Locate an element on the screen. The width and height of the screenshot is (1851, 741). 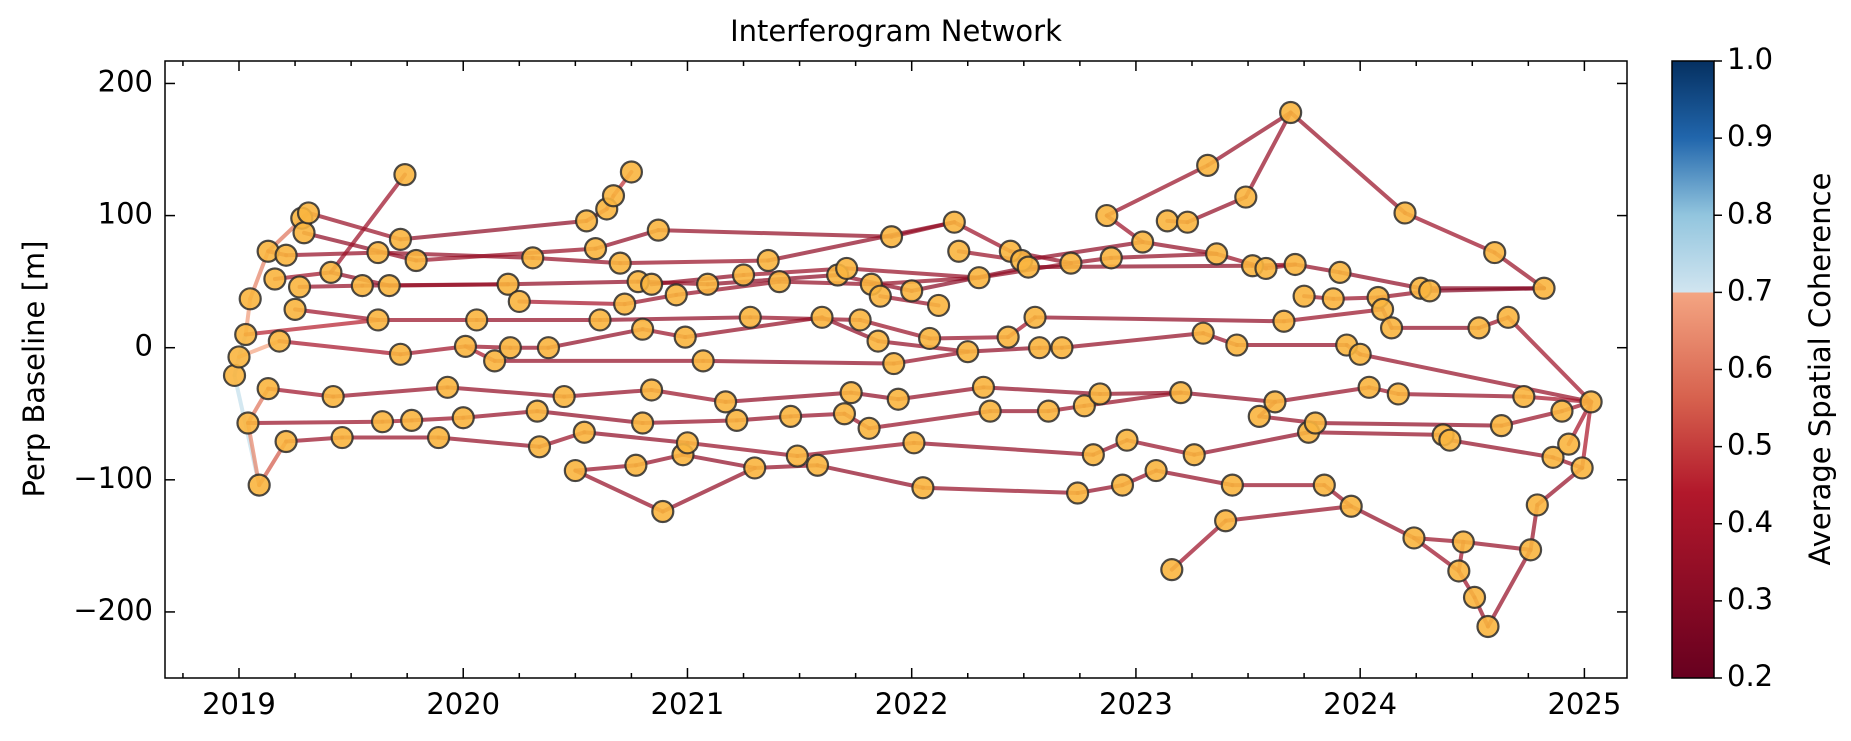
colorbar-label: Average Spatial Coherence is located at coordinates (1820, 369).